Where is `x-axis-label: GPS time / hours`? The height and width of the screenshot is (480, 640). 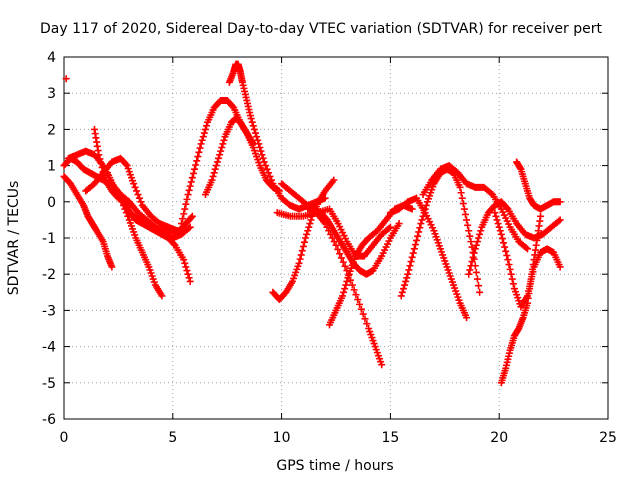
x-axis-label: GPS time / hours is located at coordinates (334, 466).